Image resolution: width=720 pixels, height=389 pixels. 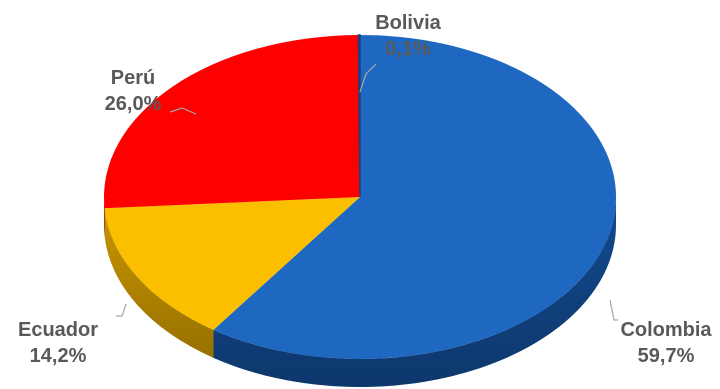 What do you see at coordinates (121, 310) in the screenshot?
I see `leader-line-ecuador` at bounding box center [121, 310].